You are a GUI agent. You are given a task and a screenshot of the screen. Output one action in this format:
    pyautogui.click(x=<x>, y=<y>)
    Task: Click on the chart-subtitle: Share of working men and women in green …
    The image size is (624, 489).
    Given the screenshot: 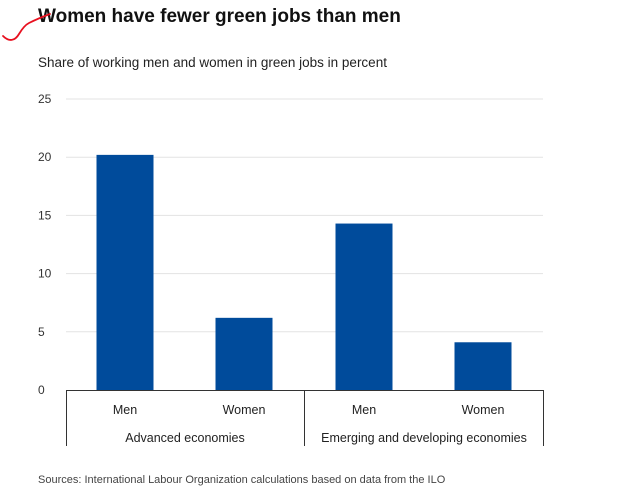 What is the action you would take?
    pyautogui.click(x=212, y=62)
    